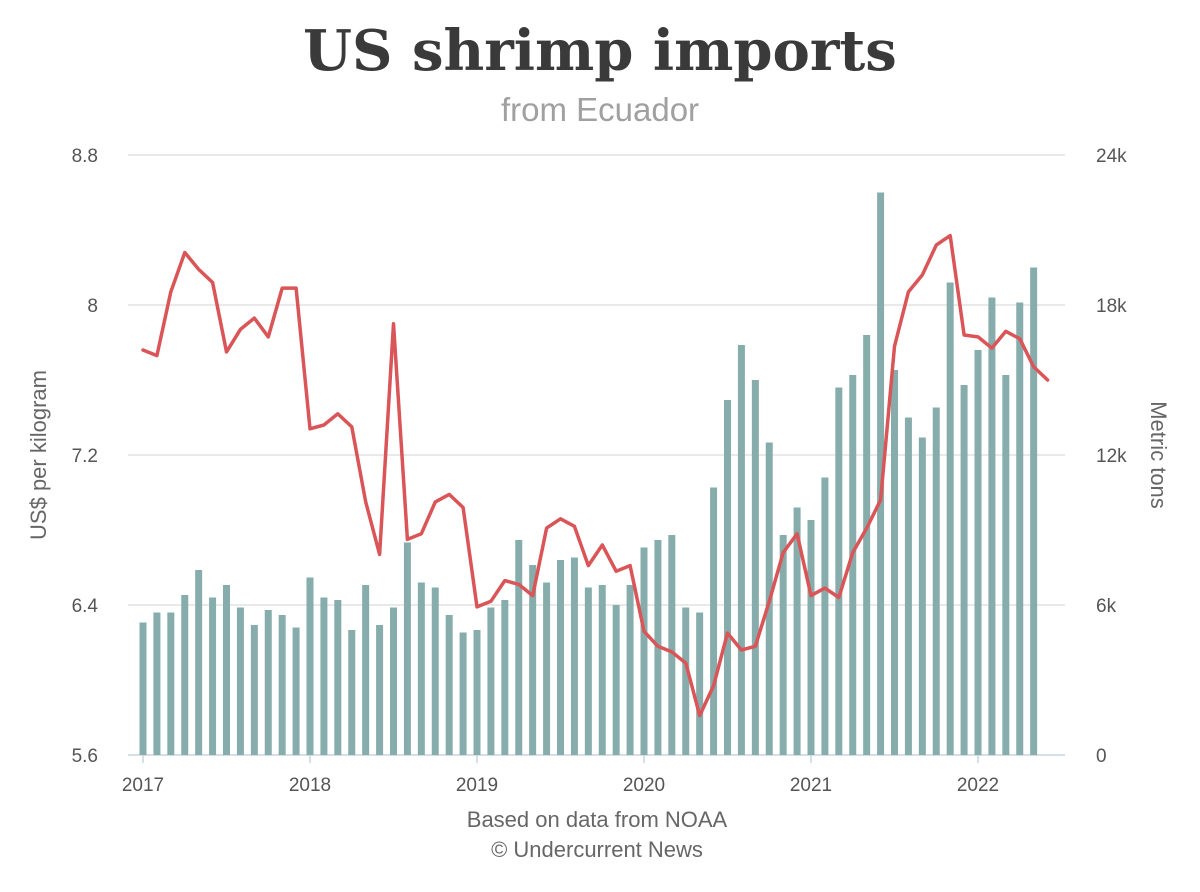 Image resolution: width=1200 pixels, height=892 pixels. I want to click on right-tick-label: 12k, so click(1111, 456).